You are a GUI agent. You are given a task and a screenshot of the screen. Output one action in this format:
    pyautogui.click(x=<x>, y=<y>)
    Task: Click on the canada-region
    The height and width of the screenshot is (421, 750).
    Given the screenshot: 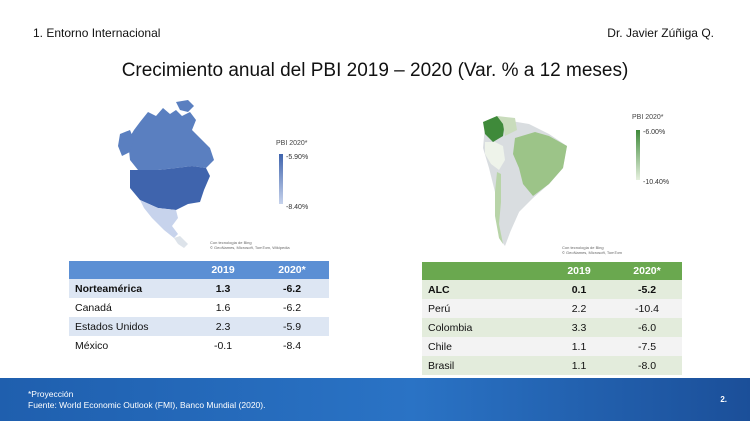 What is the action you would take?
    pyautogui.click(x=171, y=139)
    